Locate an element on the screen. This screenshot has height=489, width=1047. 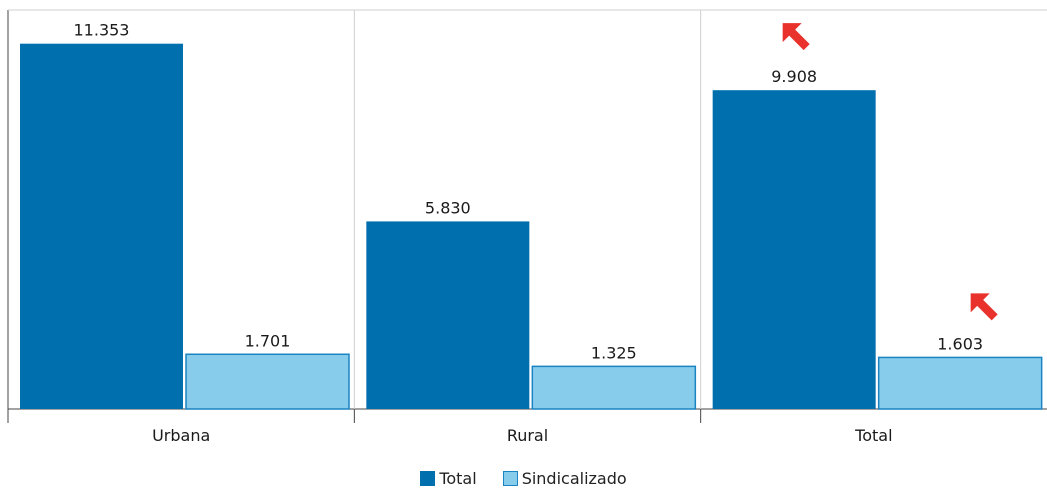
value-label-total-sindicalizado: 1.603 is located at coordinates (960, 343).